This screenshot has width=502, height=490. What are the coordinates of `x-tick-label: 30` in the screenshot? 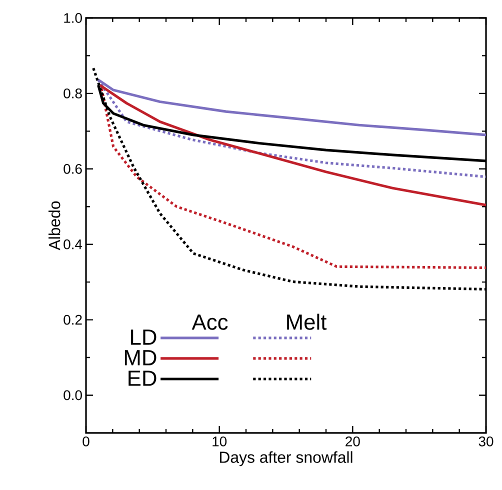 It's located at (486, 441).